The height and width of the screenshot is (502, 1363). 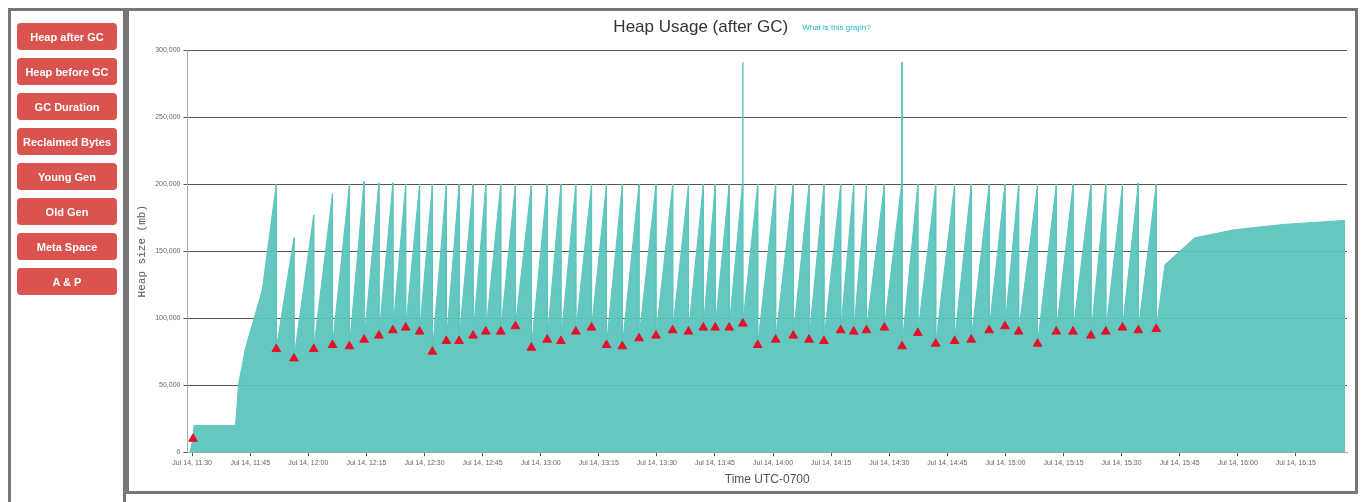 What do you see at coordinates (67, 246) in the screenshot?
I see `text: Meta Space` at bounding box center [67, 246].